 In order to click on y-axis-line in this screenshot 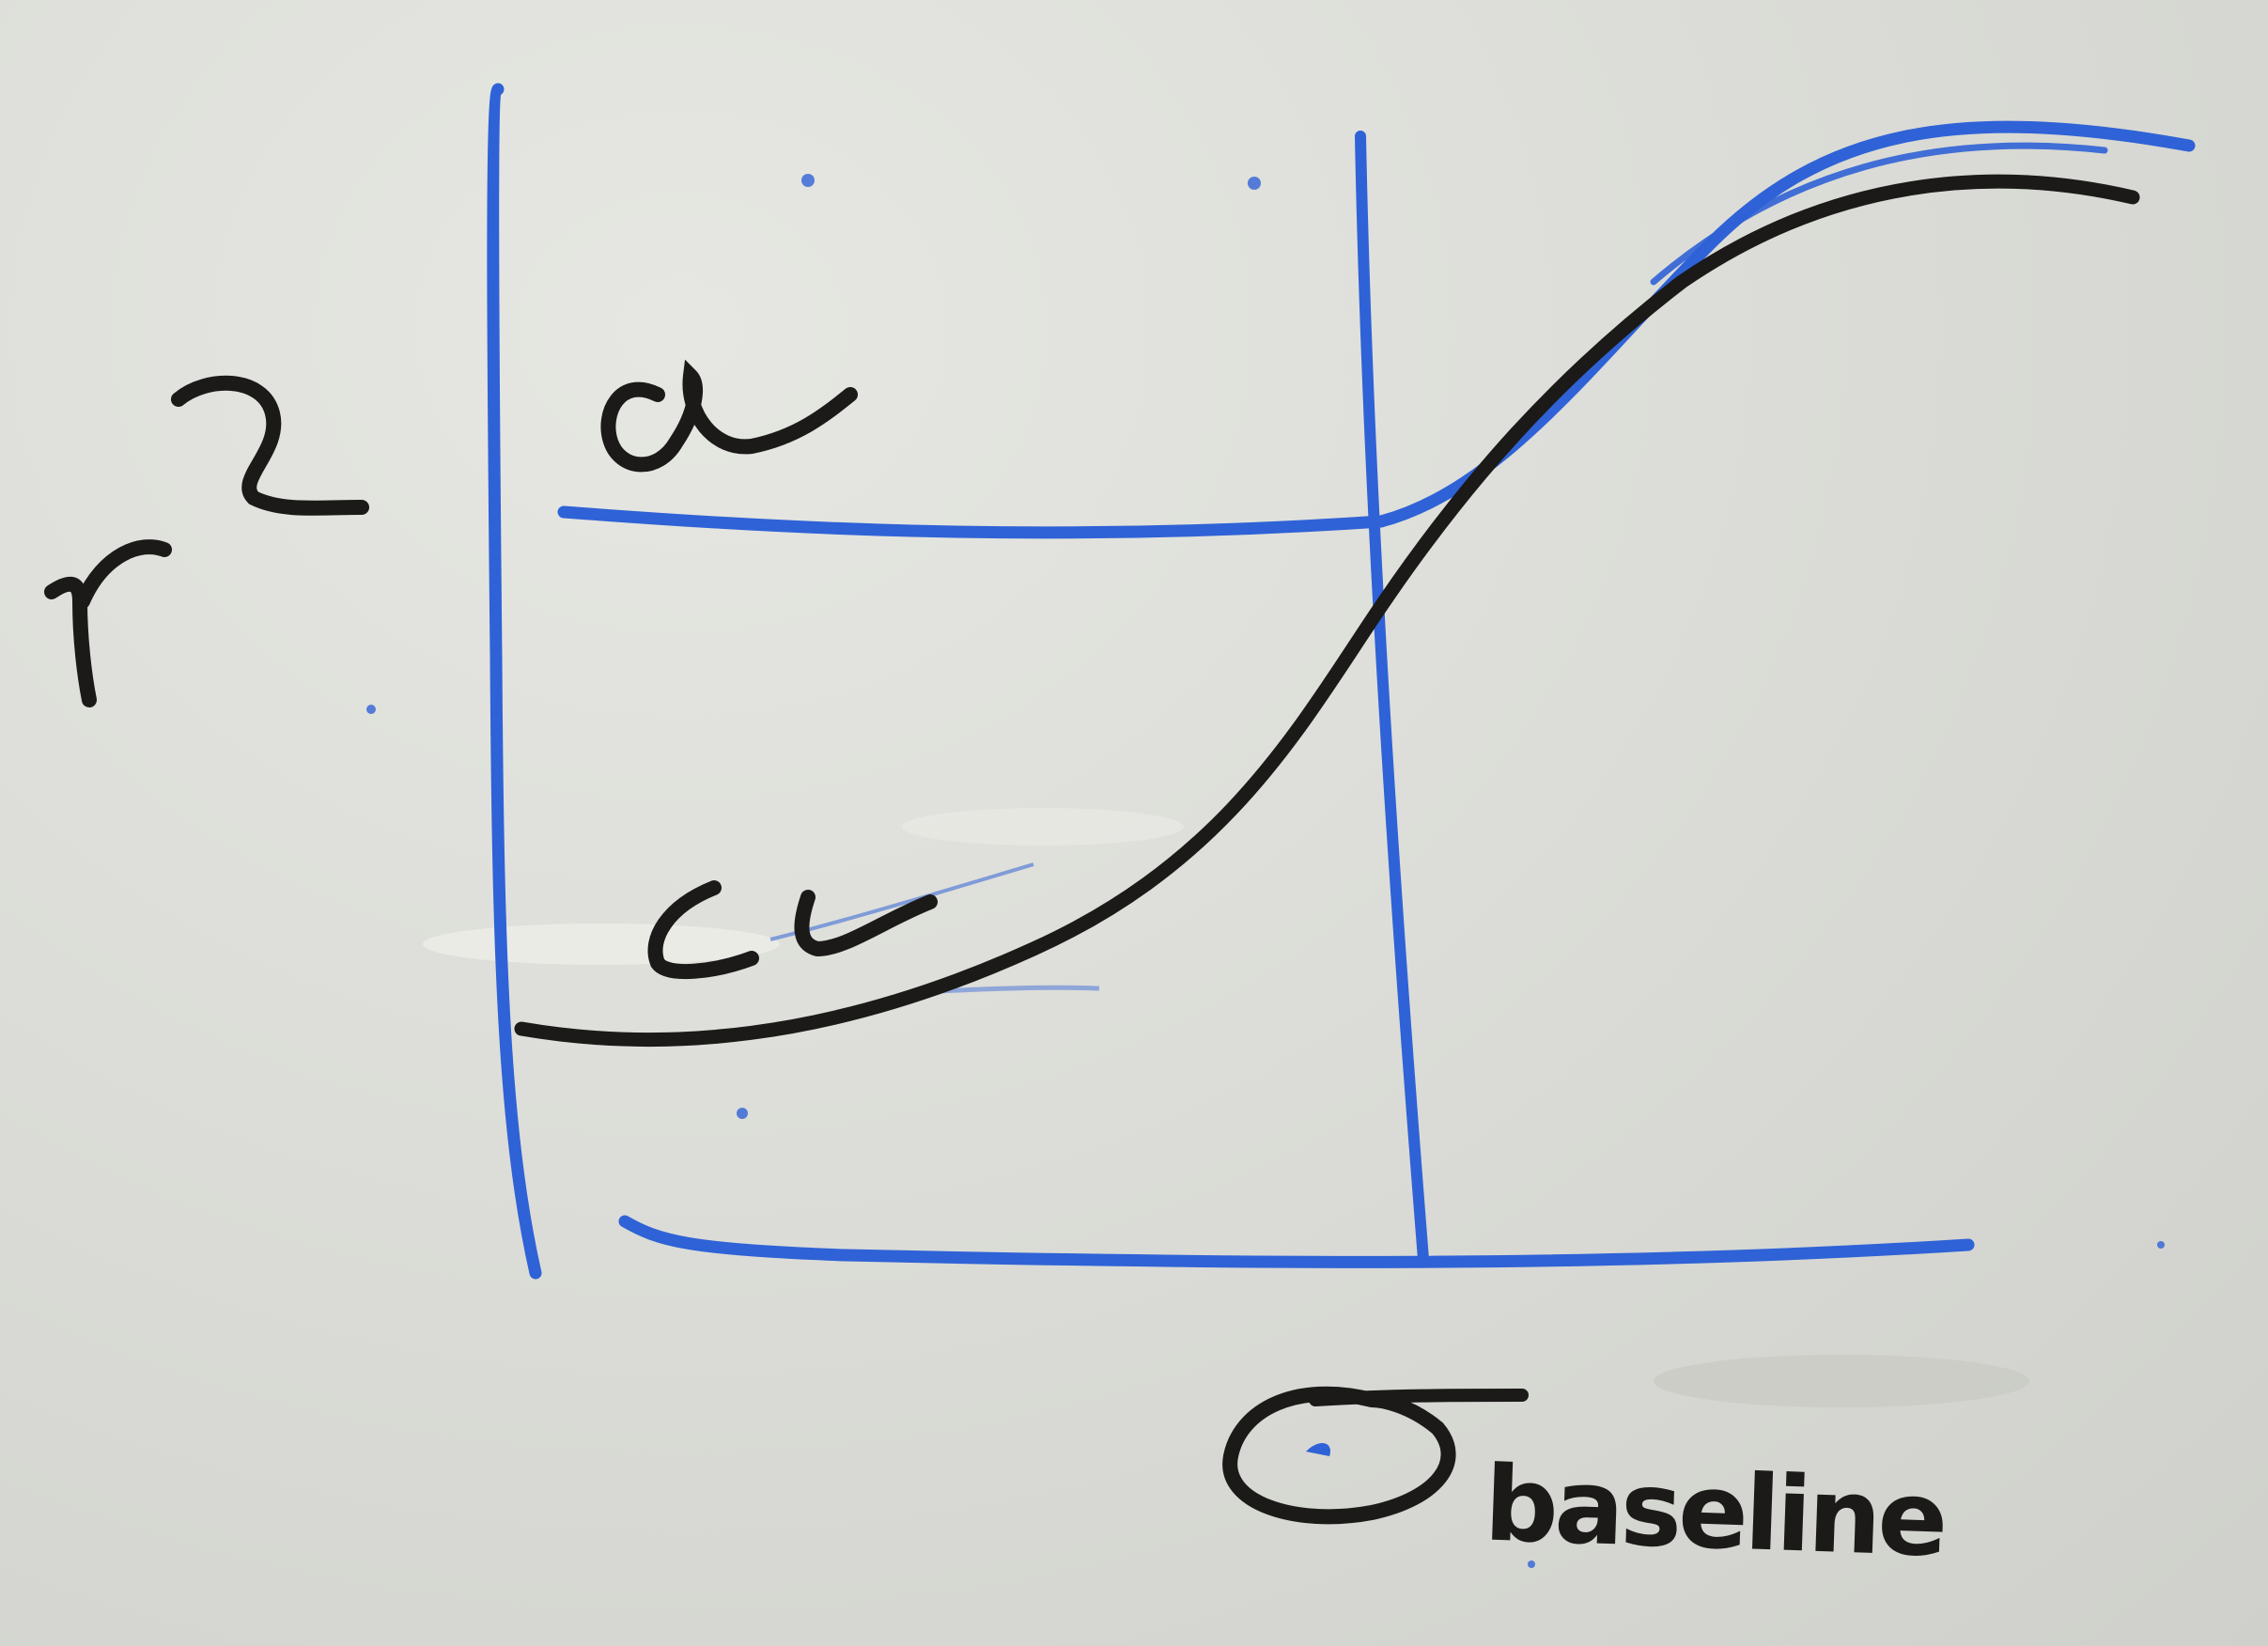, I will do `click(514, 682)`.